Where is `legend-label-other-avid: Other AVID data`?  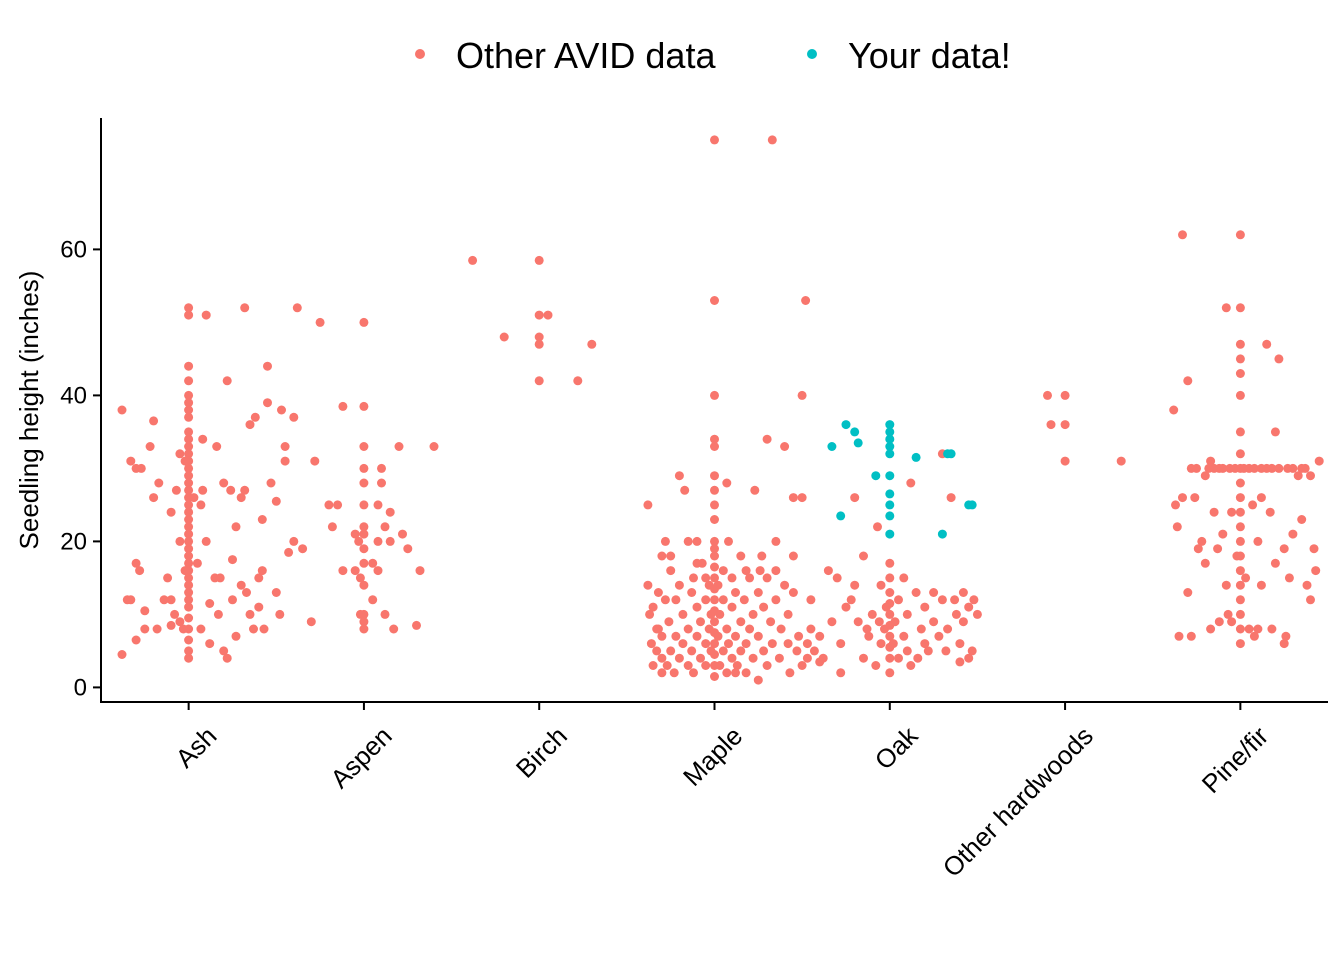 legend-label-other-avid: Other AVID data is located at coordinates (586, 55).